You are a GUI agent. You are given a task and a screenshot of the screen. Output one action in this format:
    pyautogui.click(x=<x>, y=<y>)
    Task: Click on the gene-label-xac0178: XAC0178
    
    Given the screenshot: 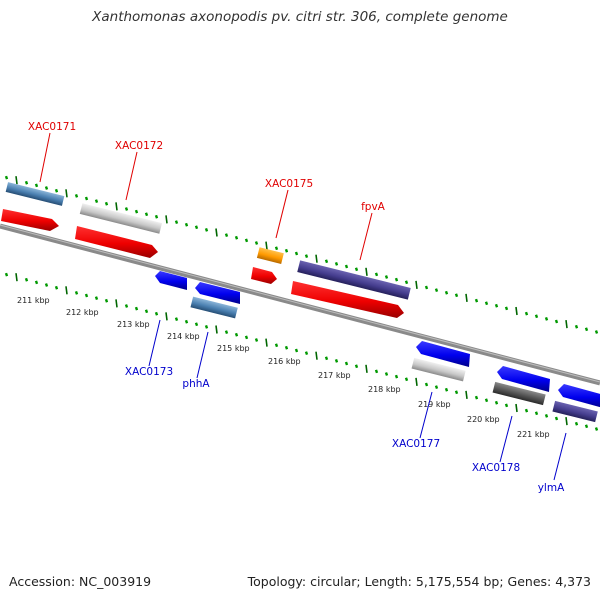 What is the action you would take?
    pyautogui.click(x=496, y=468)
    